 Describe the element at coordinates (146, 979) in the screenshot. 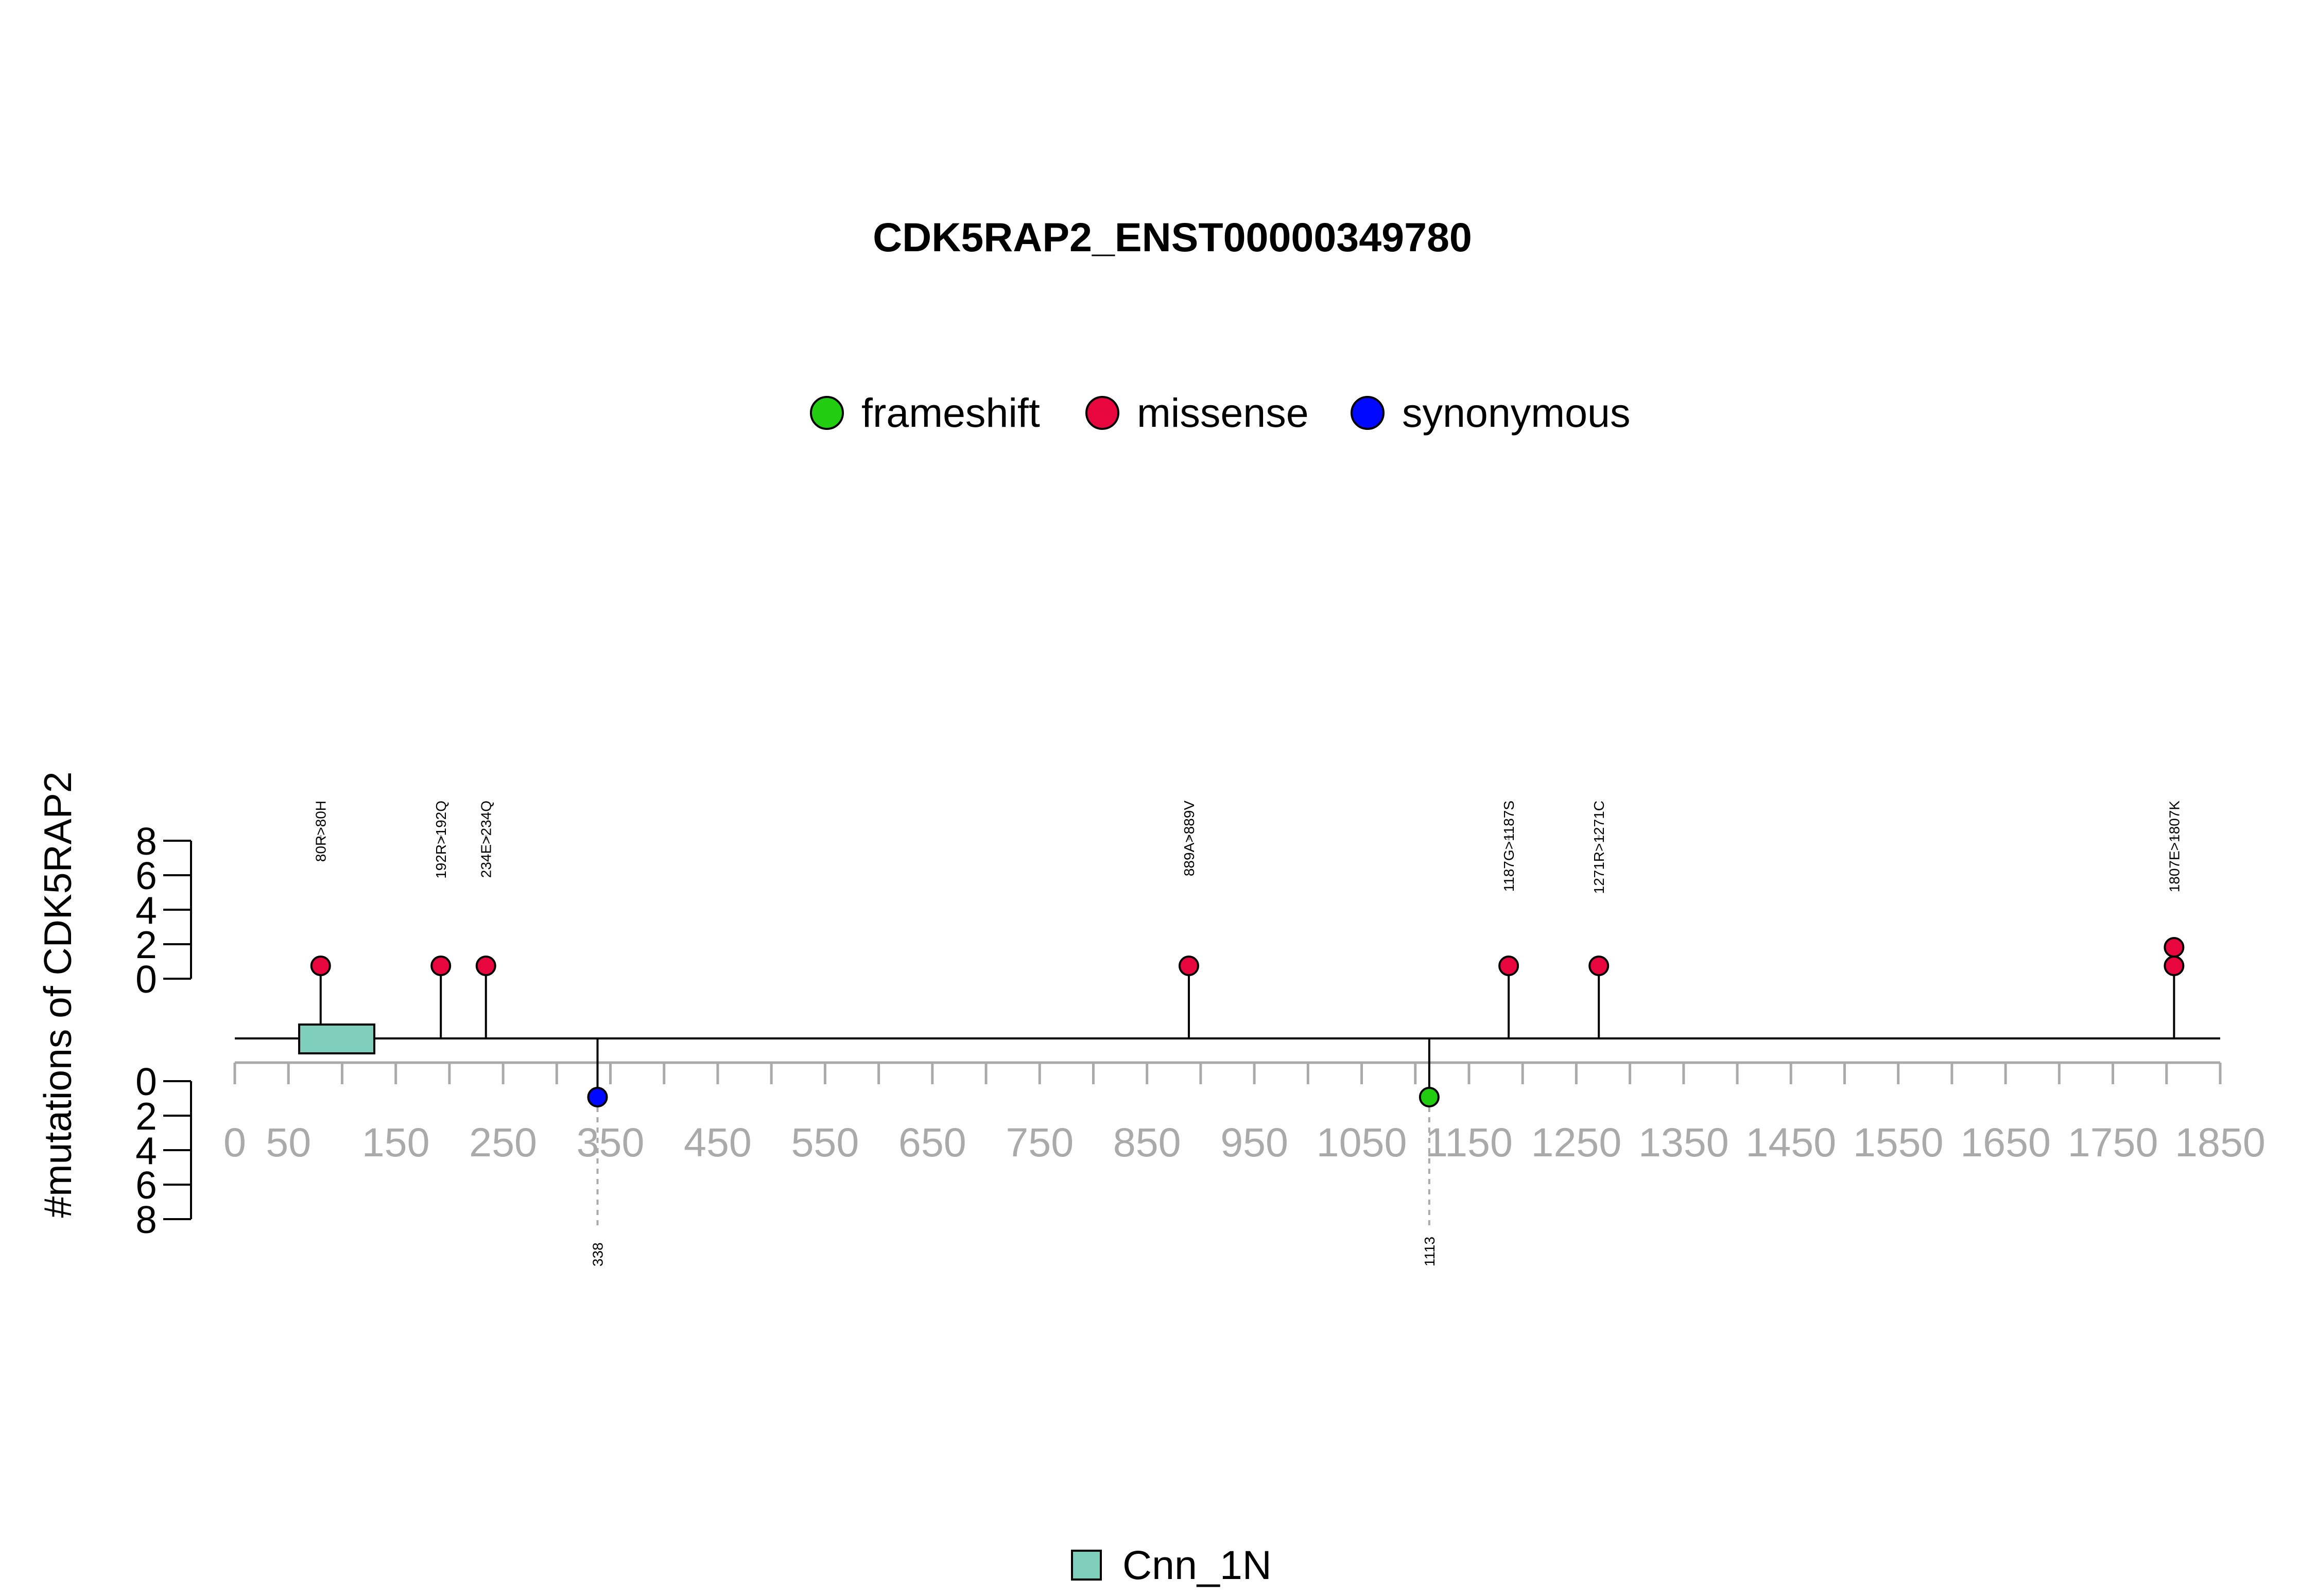

I see `upper-y-tick-label: 0` at that location.